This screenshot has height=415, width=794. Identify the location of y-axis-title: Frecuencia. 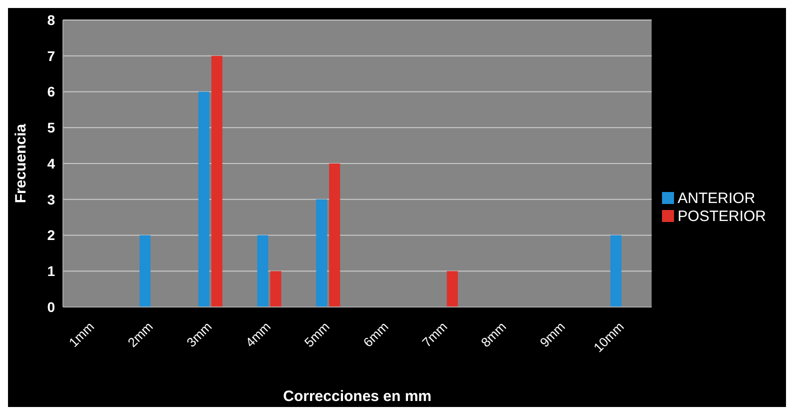
(21, 163).